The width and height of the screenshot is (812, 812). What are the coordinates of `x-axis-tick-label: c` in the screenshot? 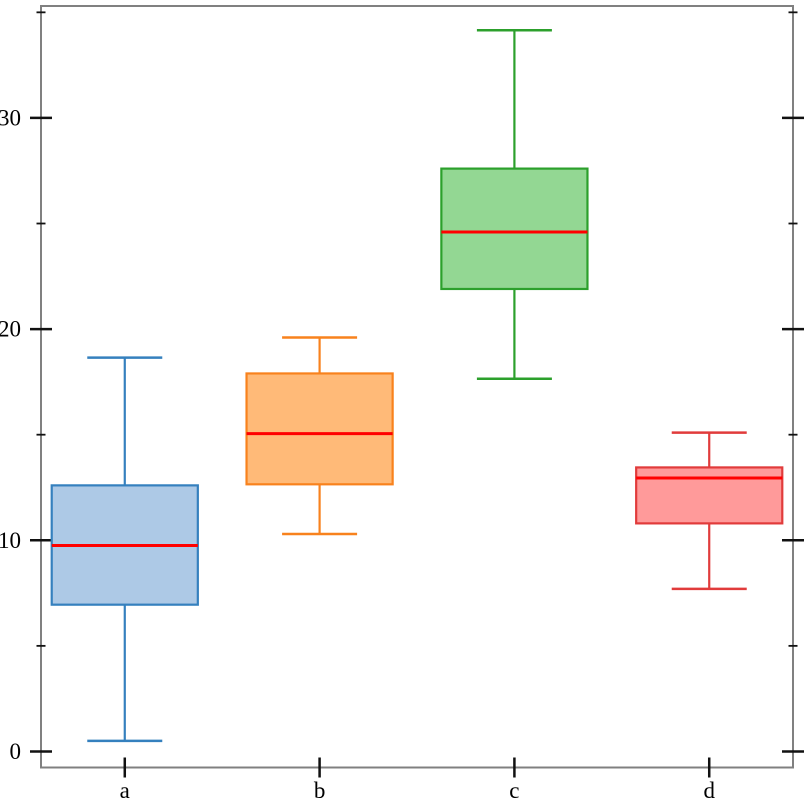 It's located at (514, 790).